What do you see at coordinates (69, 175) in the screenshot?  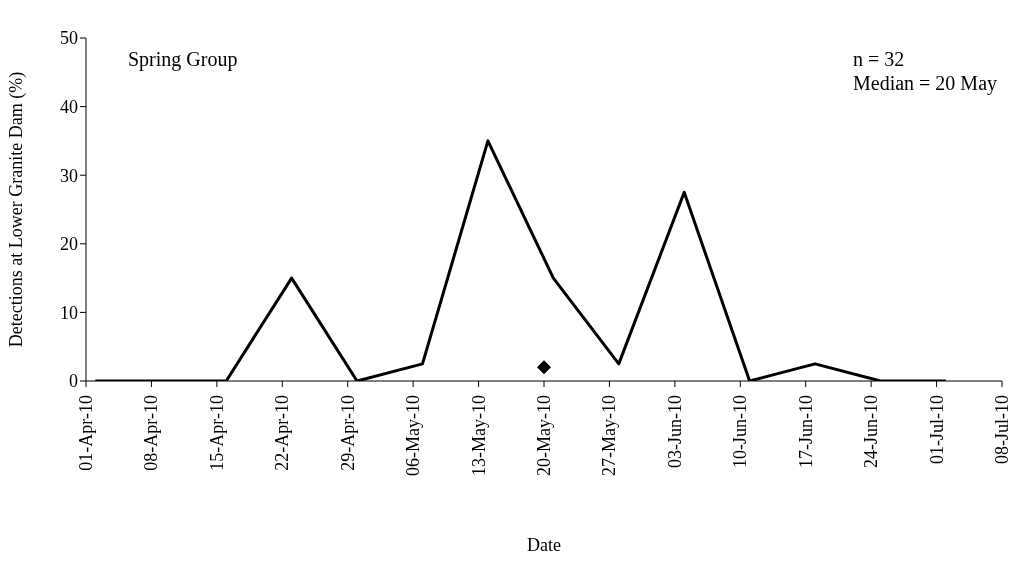 I see `y-tick-label: 30` at bounding box center [69, 175].